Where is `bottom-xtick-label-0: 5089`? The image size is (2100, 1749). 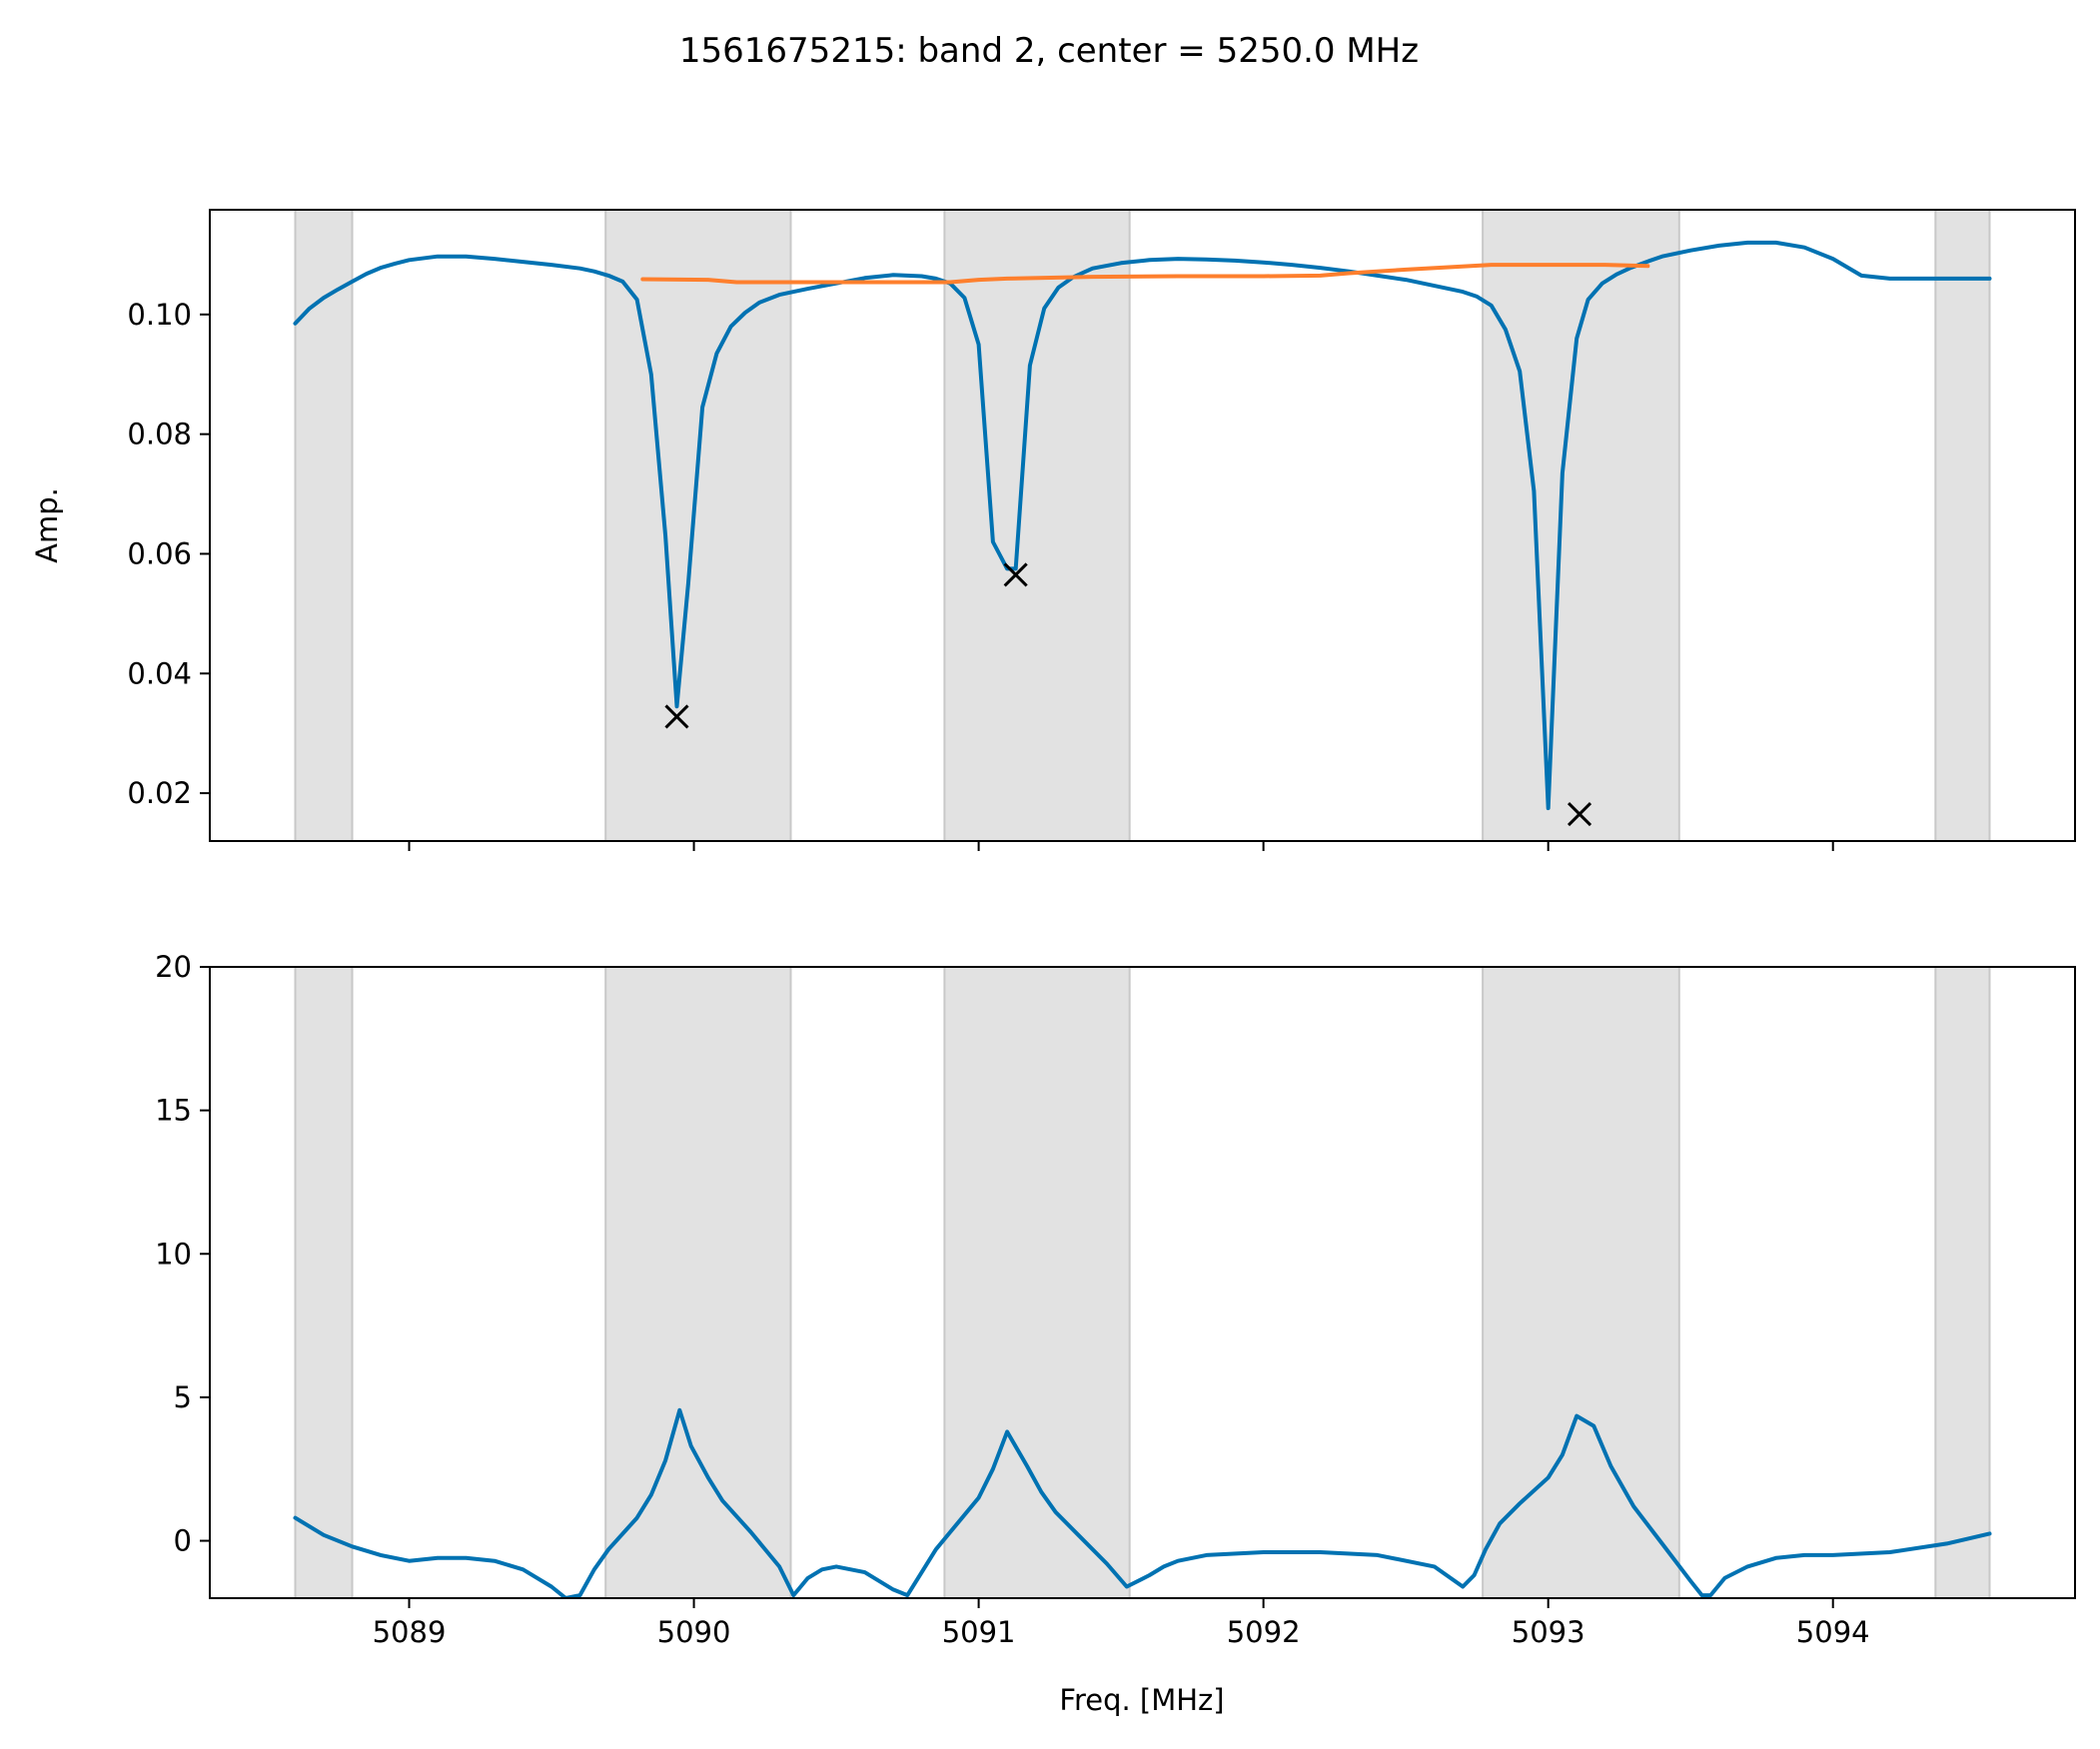 bottom-xtick-label-0: 5089 is located at coordinates (410, 1632).